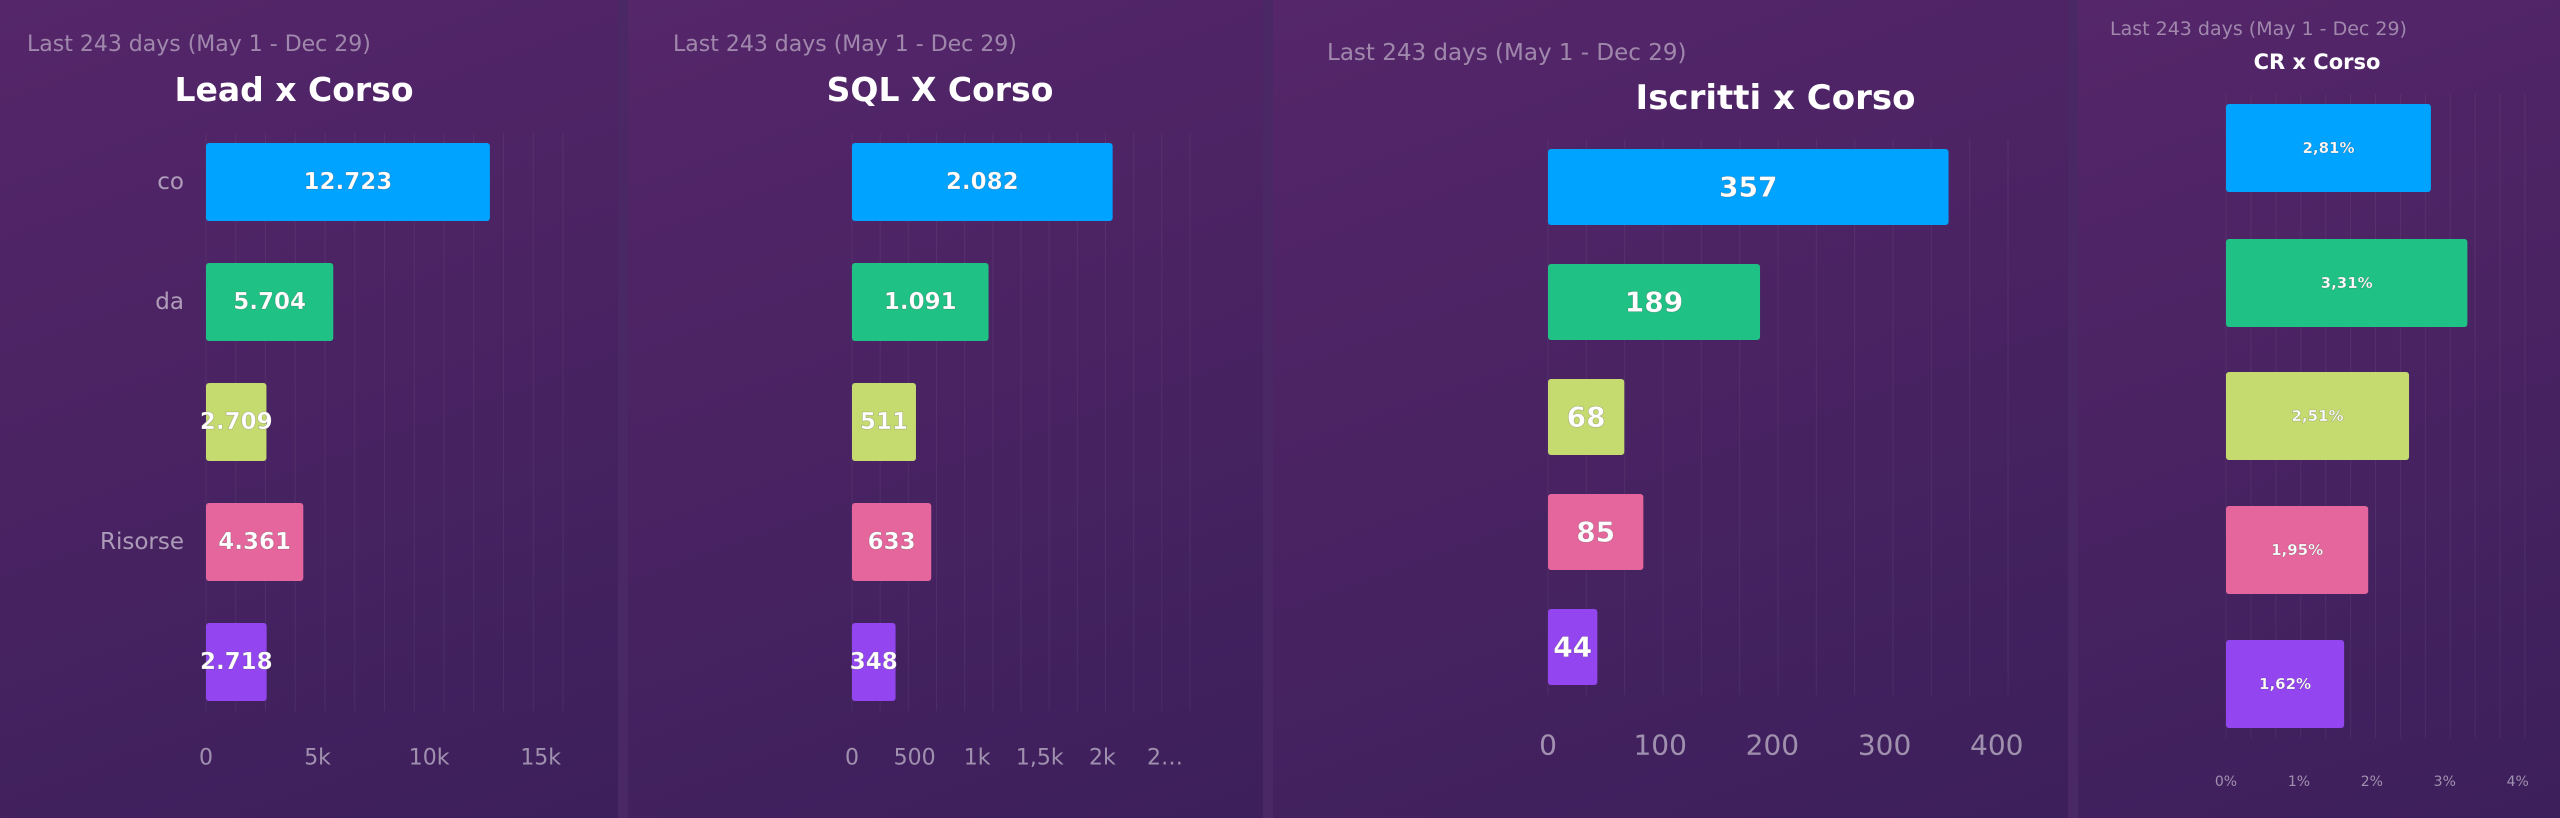  I want to click on bar-value-label: 348, so click(874, 662).